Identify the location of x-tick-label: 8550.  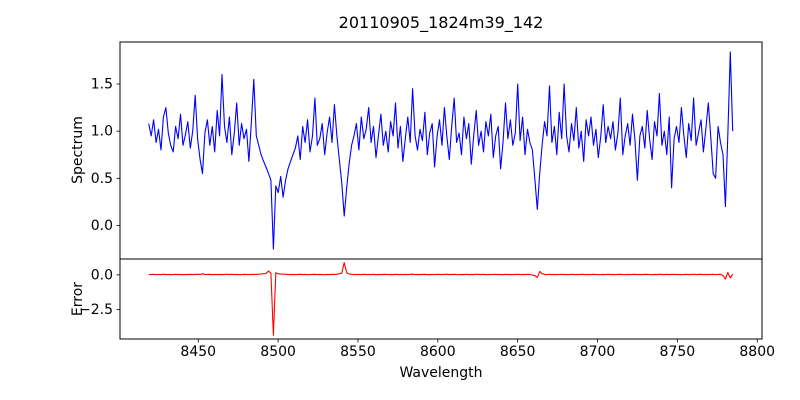
(358, 352).